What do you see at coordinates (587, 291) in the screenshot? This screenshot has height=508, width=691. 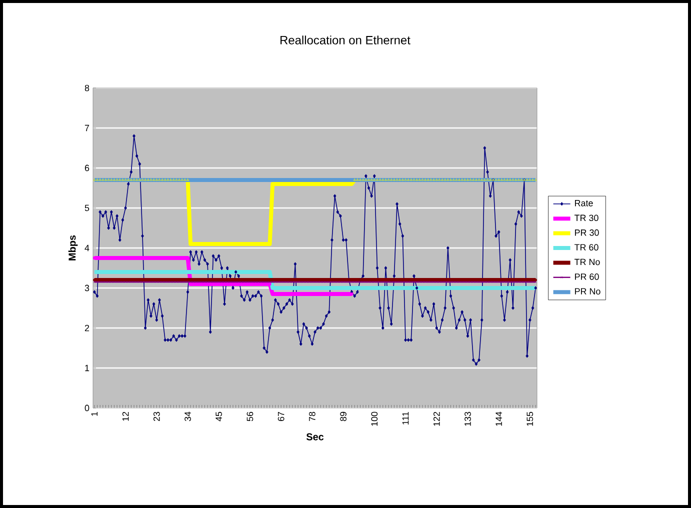 I see `legend-label: PR No` at bounding box center [587, 291].